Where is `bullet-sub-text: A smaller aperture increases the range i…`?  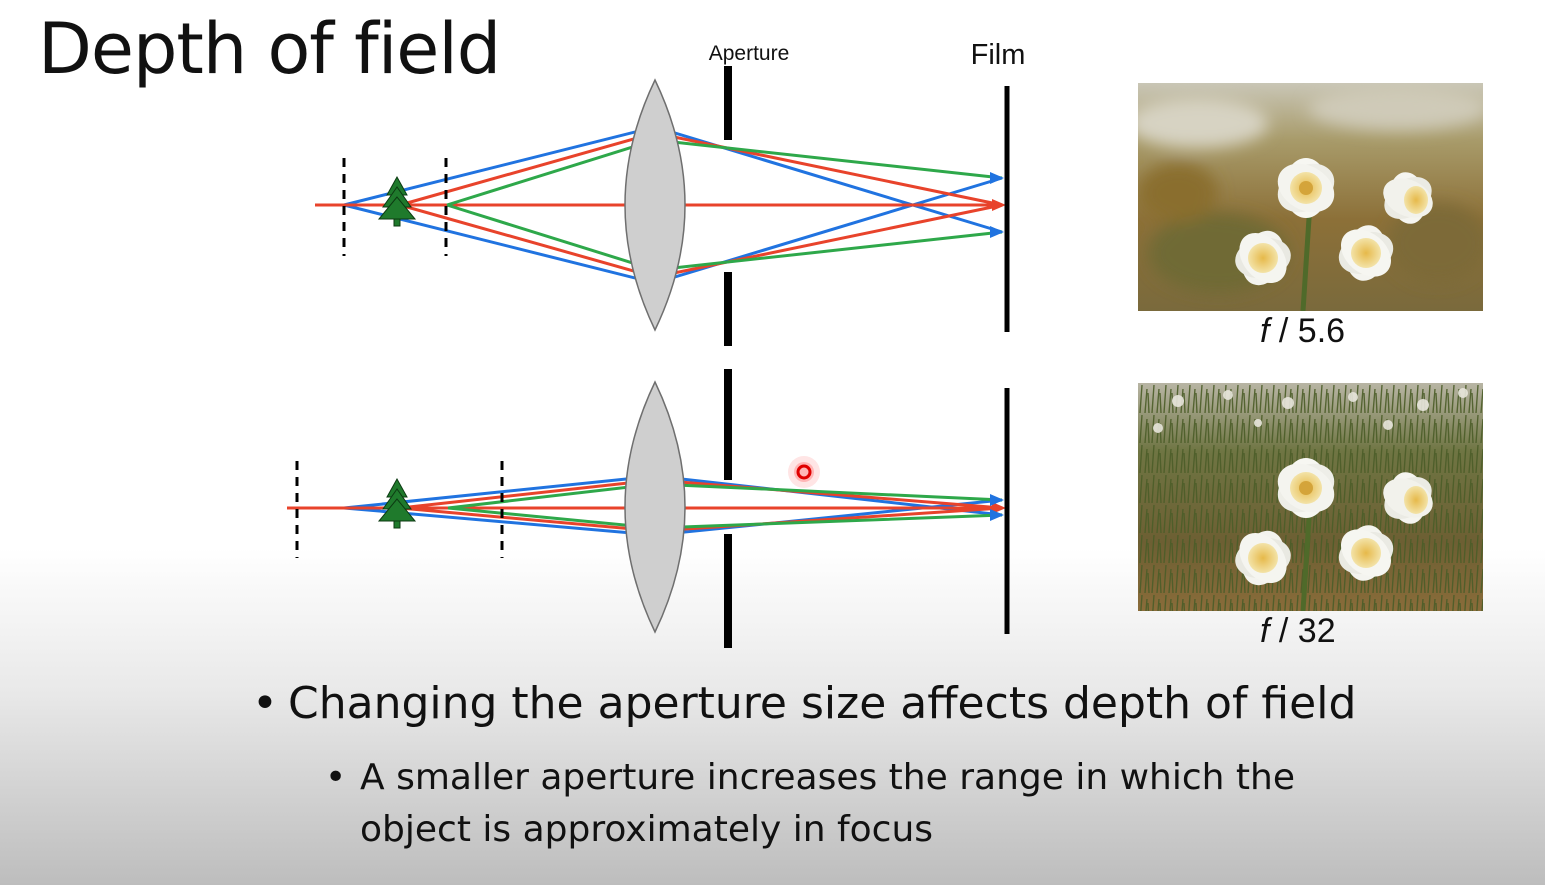
bullet-sub-text: A smaller aperture increases the range i… is located at coordinates (827, 803).